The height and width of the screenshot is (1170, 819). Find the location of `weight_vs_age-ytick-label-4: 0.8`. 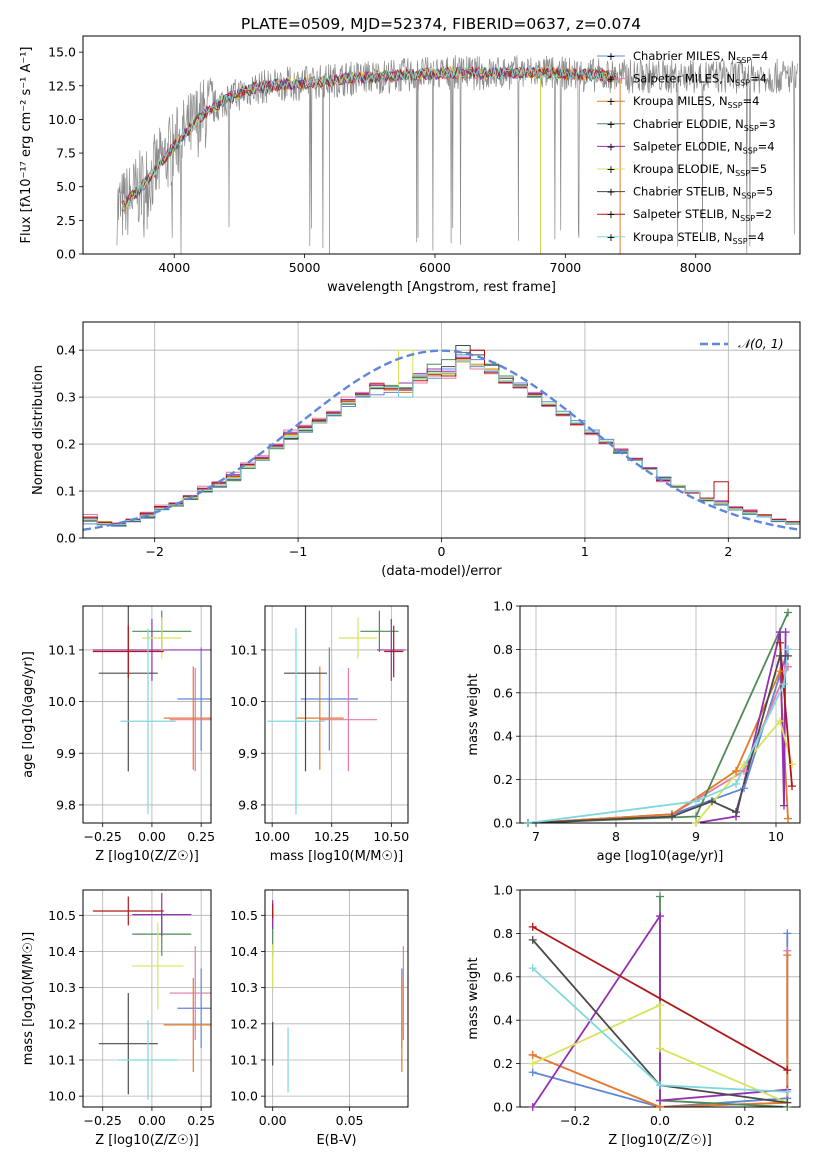

weight_vs_age-ytick-label-4: 0.8 is located at coordinates (503, 649).